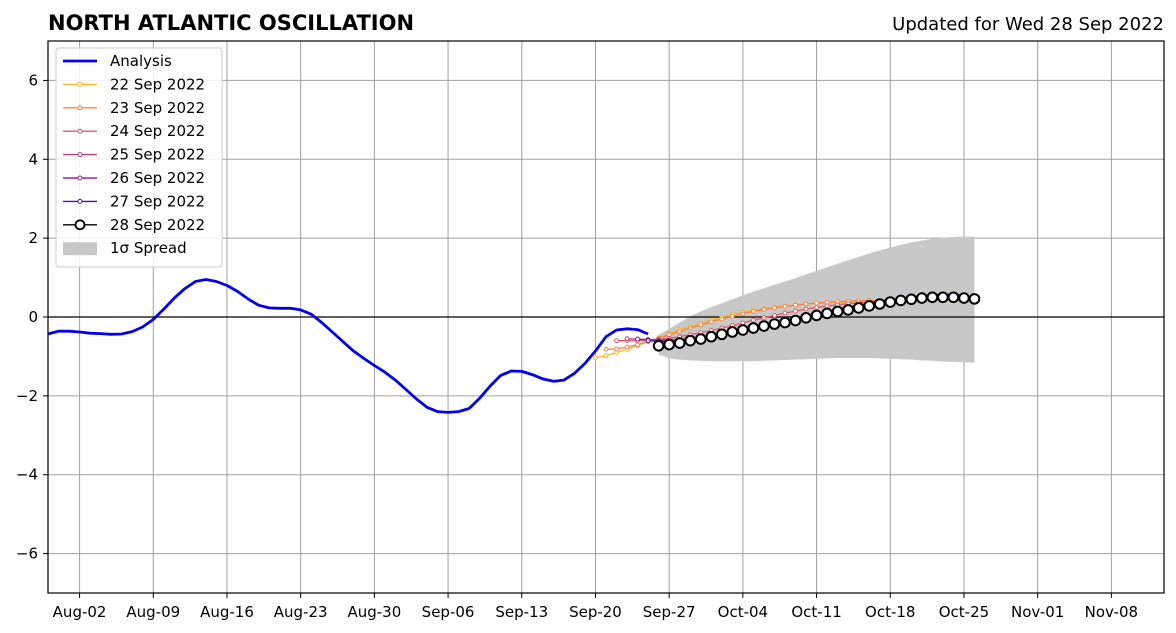 This screenshot has height=633, width=1176. I want to click on legend-entry: Analysis, so click(117, 61).